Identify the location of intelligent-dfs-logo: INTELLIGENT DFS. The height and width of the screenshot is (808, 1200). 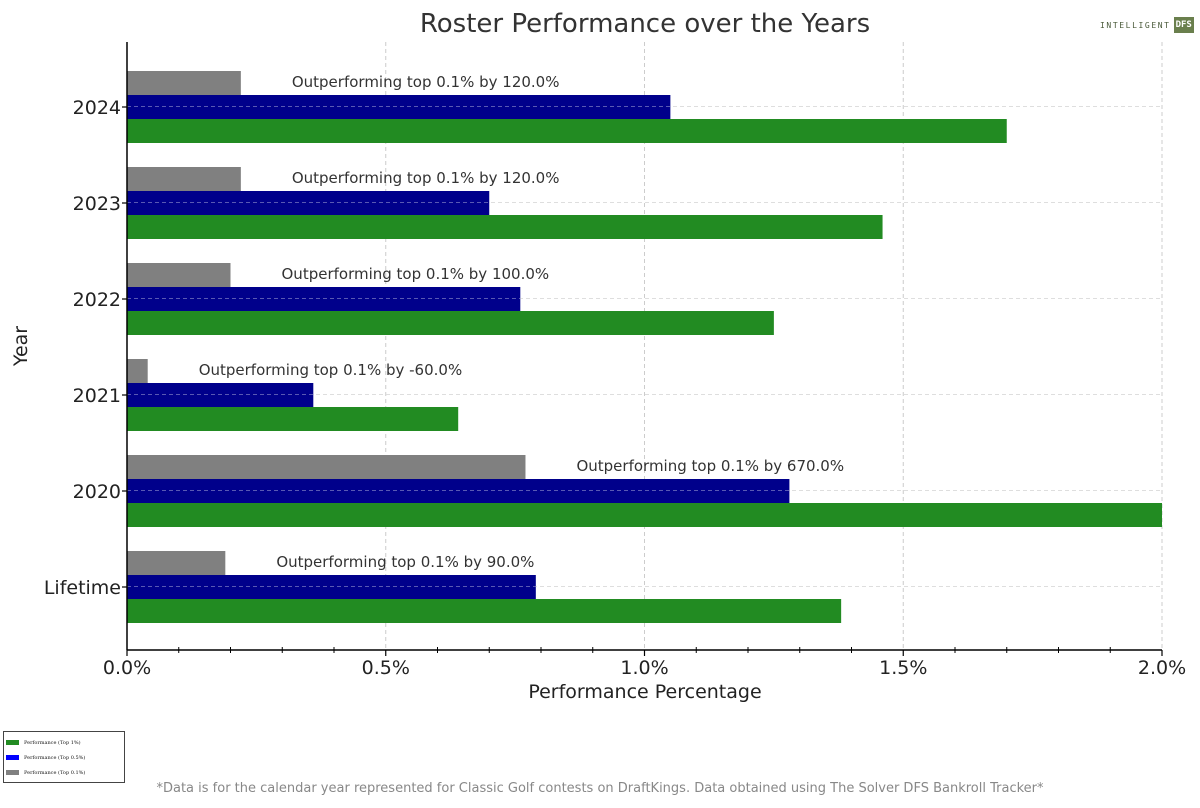
(1147, 25).